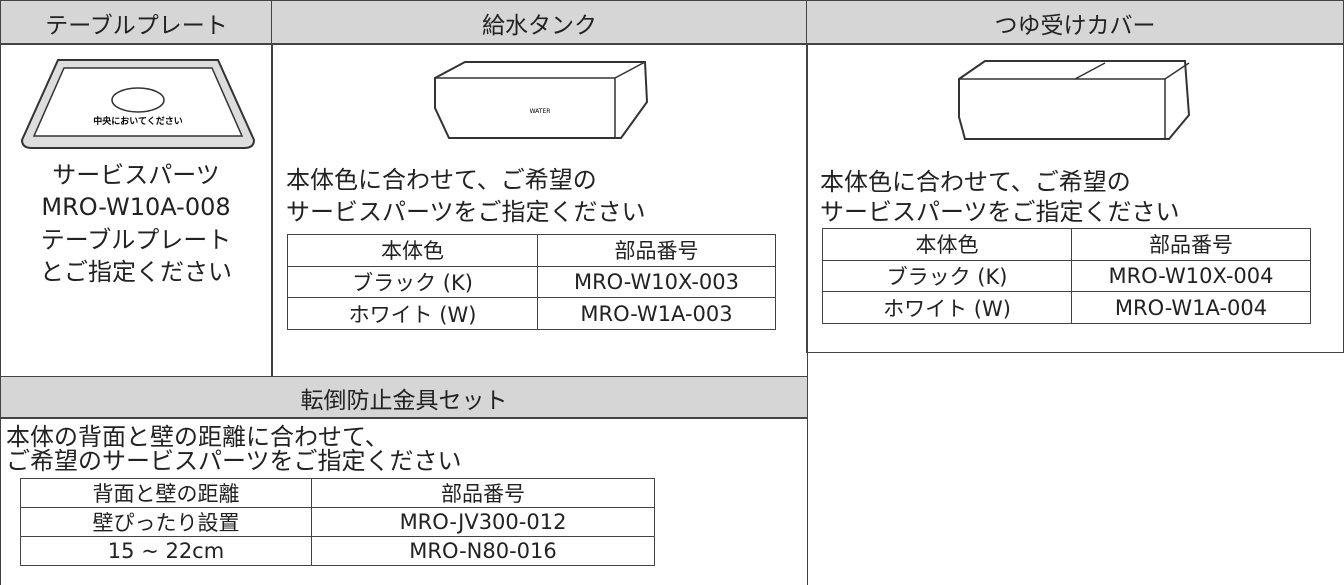 The width and height of the screenshot is (1344, 585). What do you see at coordinates (656, 314) in the screenshot?
I see `table-cell: MRO-W1A-003` at bounding box center [656, 314].